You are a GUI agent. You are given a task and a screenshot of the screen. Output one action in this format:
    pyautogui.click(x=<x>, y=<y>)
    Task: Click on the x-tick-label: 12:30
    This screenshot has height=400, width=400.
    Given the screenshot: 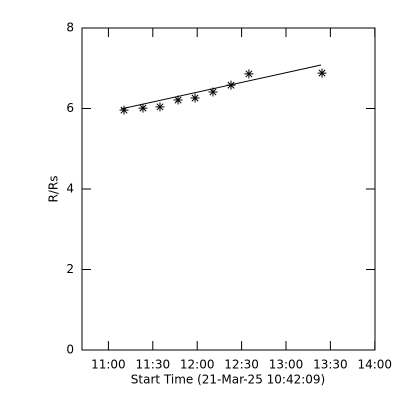 What is the action you would take?
    pyautogui.click(x=241, y=365)
    